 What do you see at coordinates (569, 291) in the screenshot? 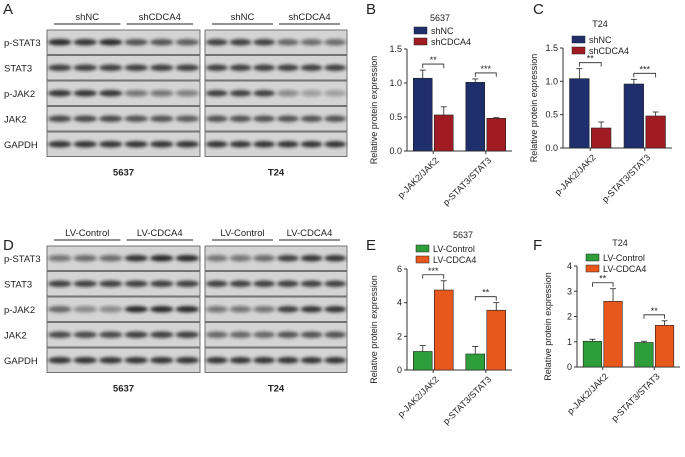
I see `y-tick-label: 3` at bounding box center [569, 291].